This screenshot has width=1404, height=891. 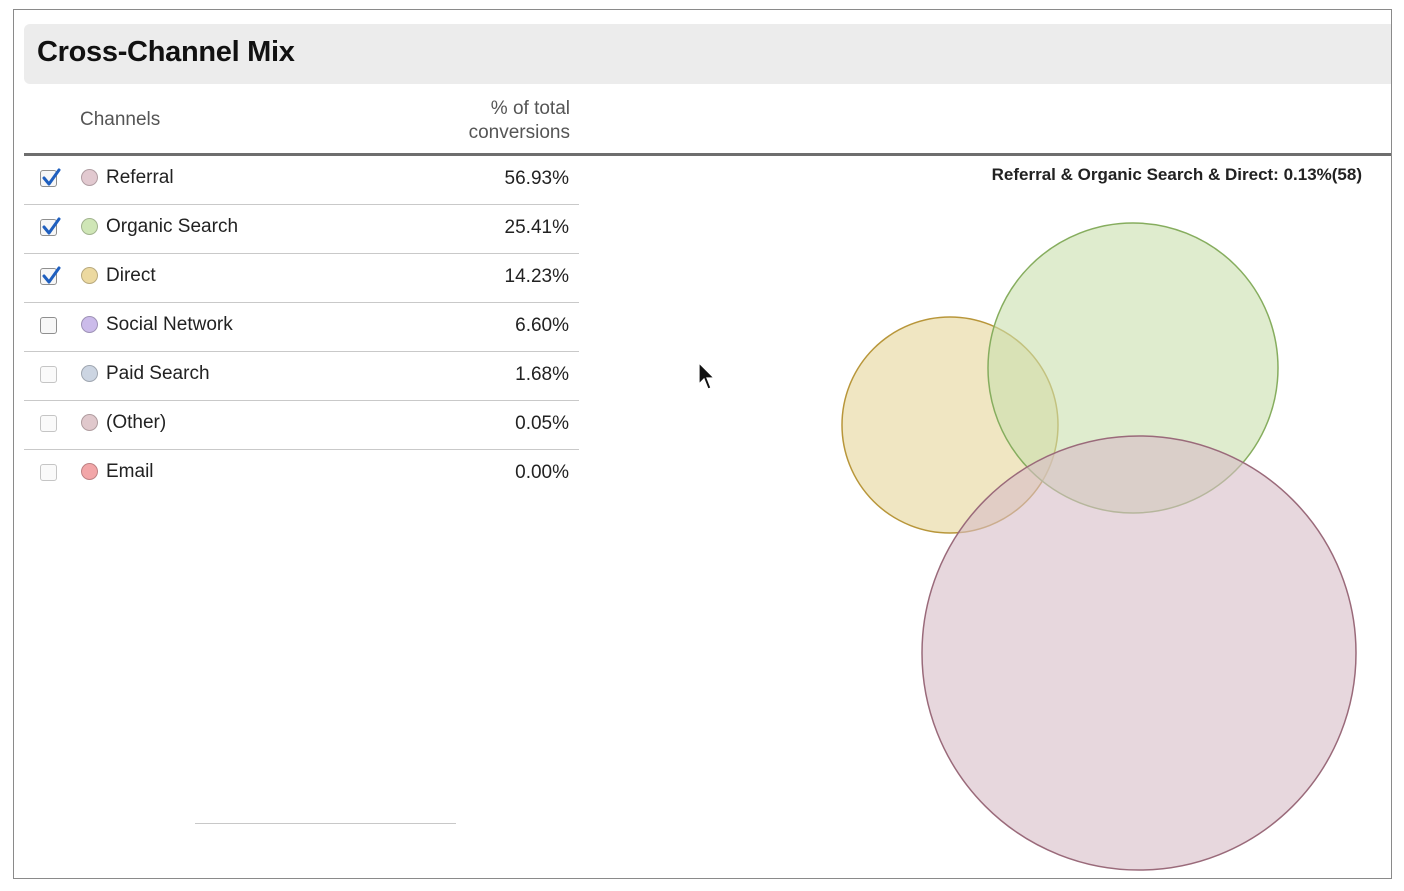 I want to click on table-row: Paid Search 1.68%, so click(x=301, y=376).